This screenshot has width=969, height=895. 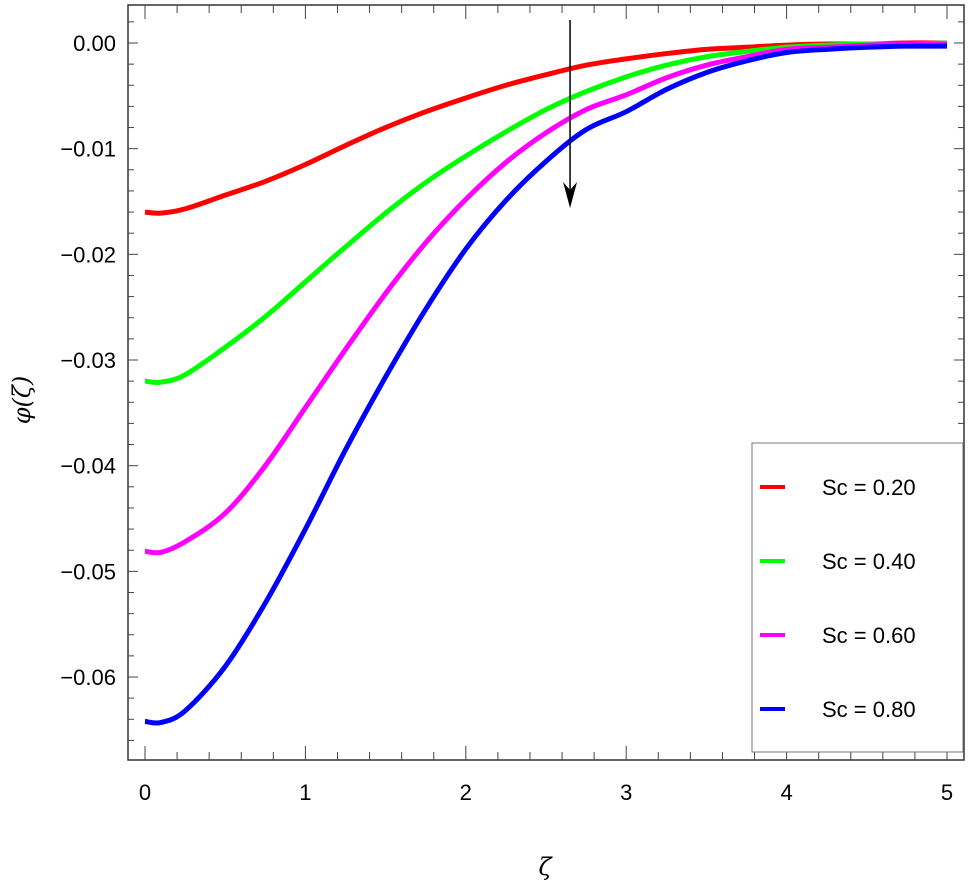 What do you see at coordinates (869, 487) in the screenshot?
I see `legend-label: Sc = 0.20` at bounding box center [869, 487].